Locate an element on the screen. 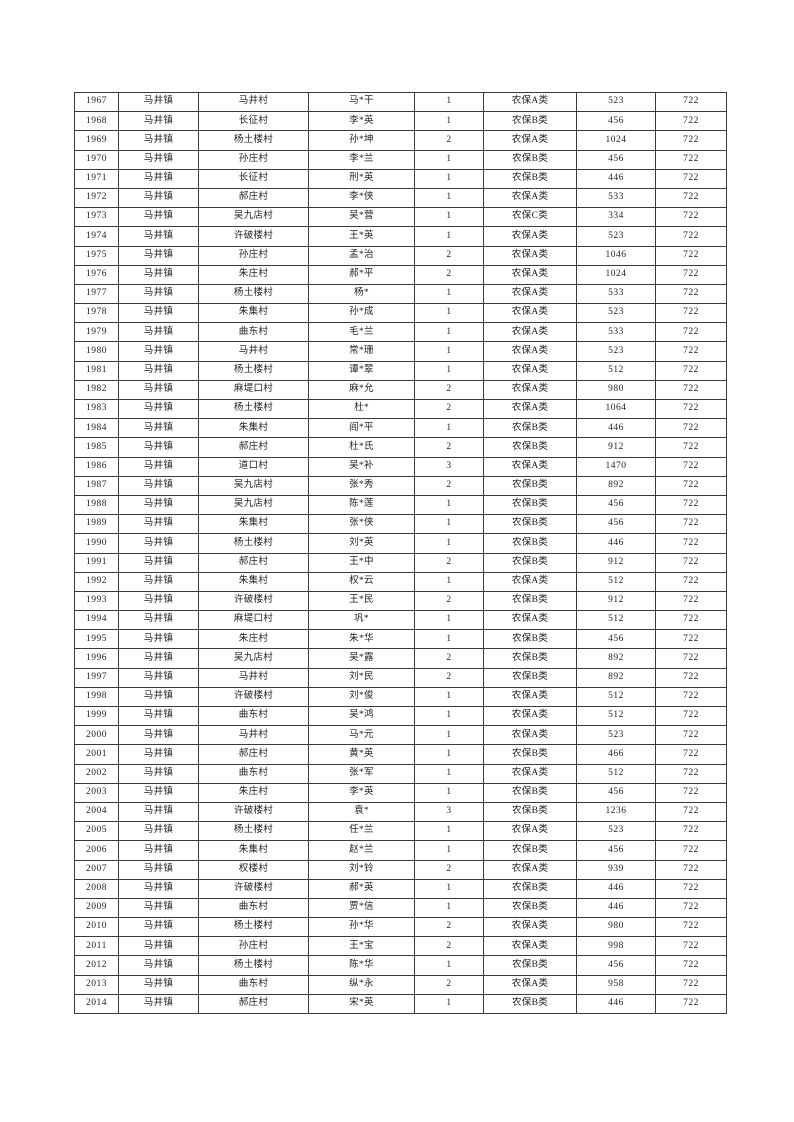 The image size is (794, 1122). cell-village: 郝庄村 is located at coordinates (253, 754).